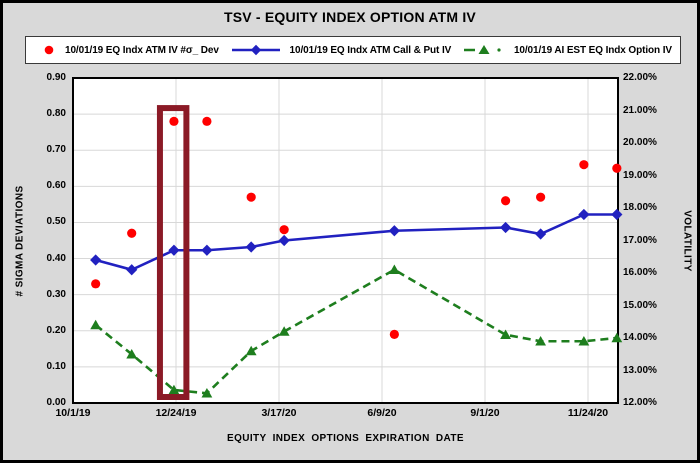  Describe the element at coordinates (592, 50) in the screenshot. I see `legend-label-ai-est-iv: 10/01/19 AI EST EQ Indx Option IV` at that location.